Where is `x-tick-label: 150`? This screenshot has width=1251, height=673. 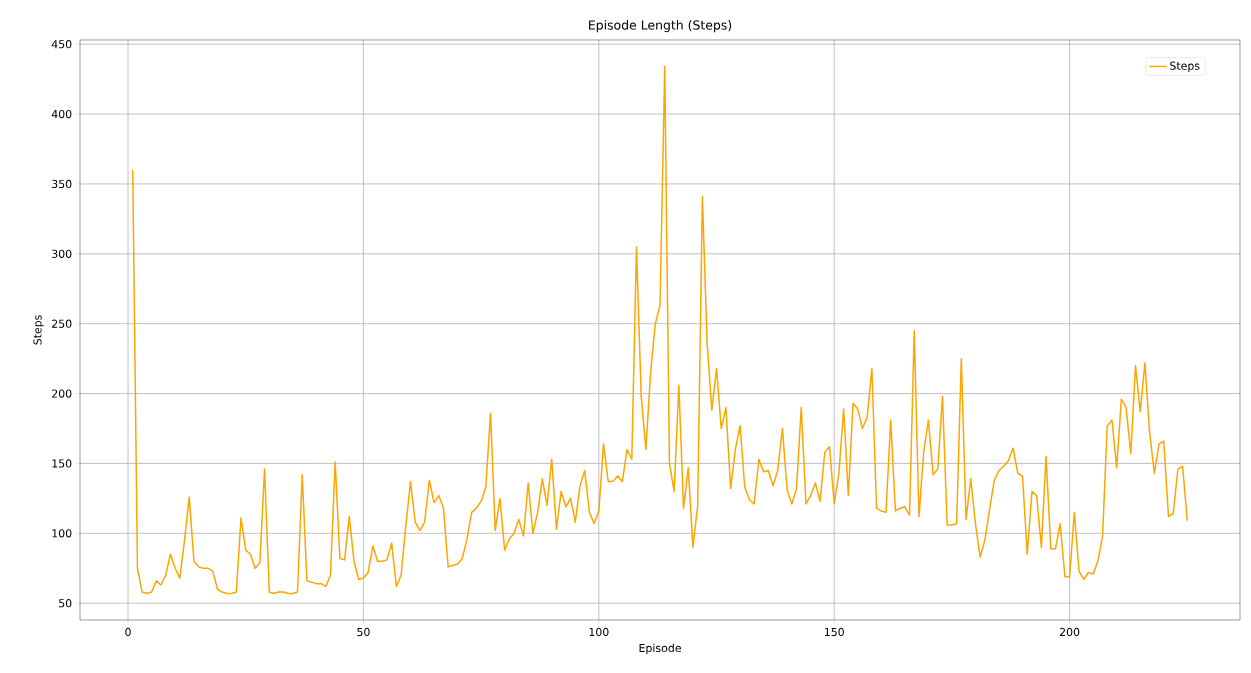 x-tick-label: 150 is located at coordinates (834, 632).